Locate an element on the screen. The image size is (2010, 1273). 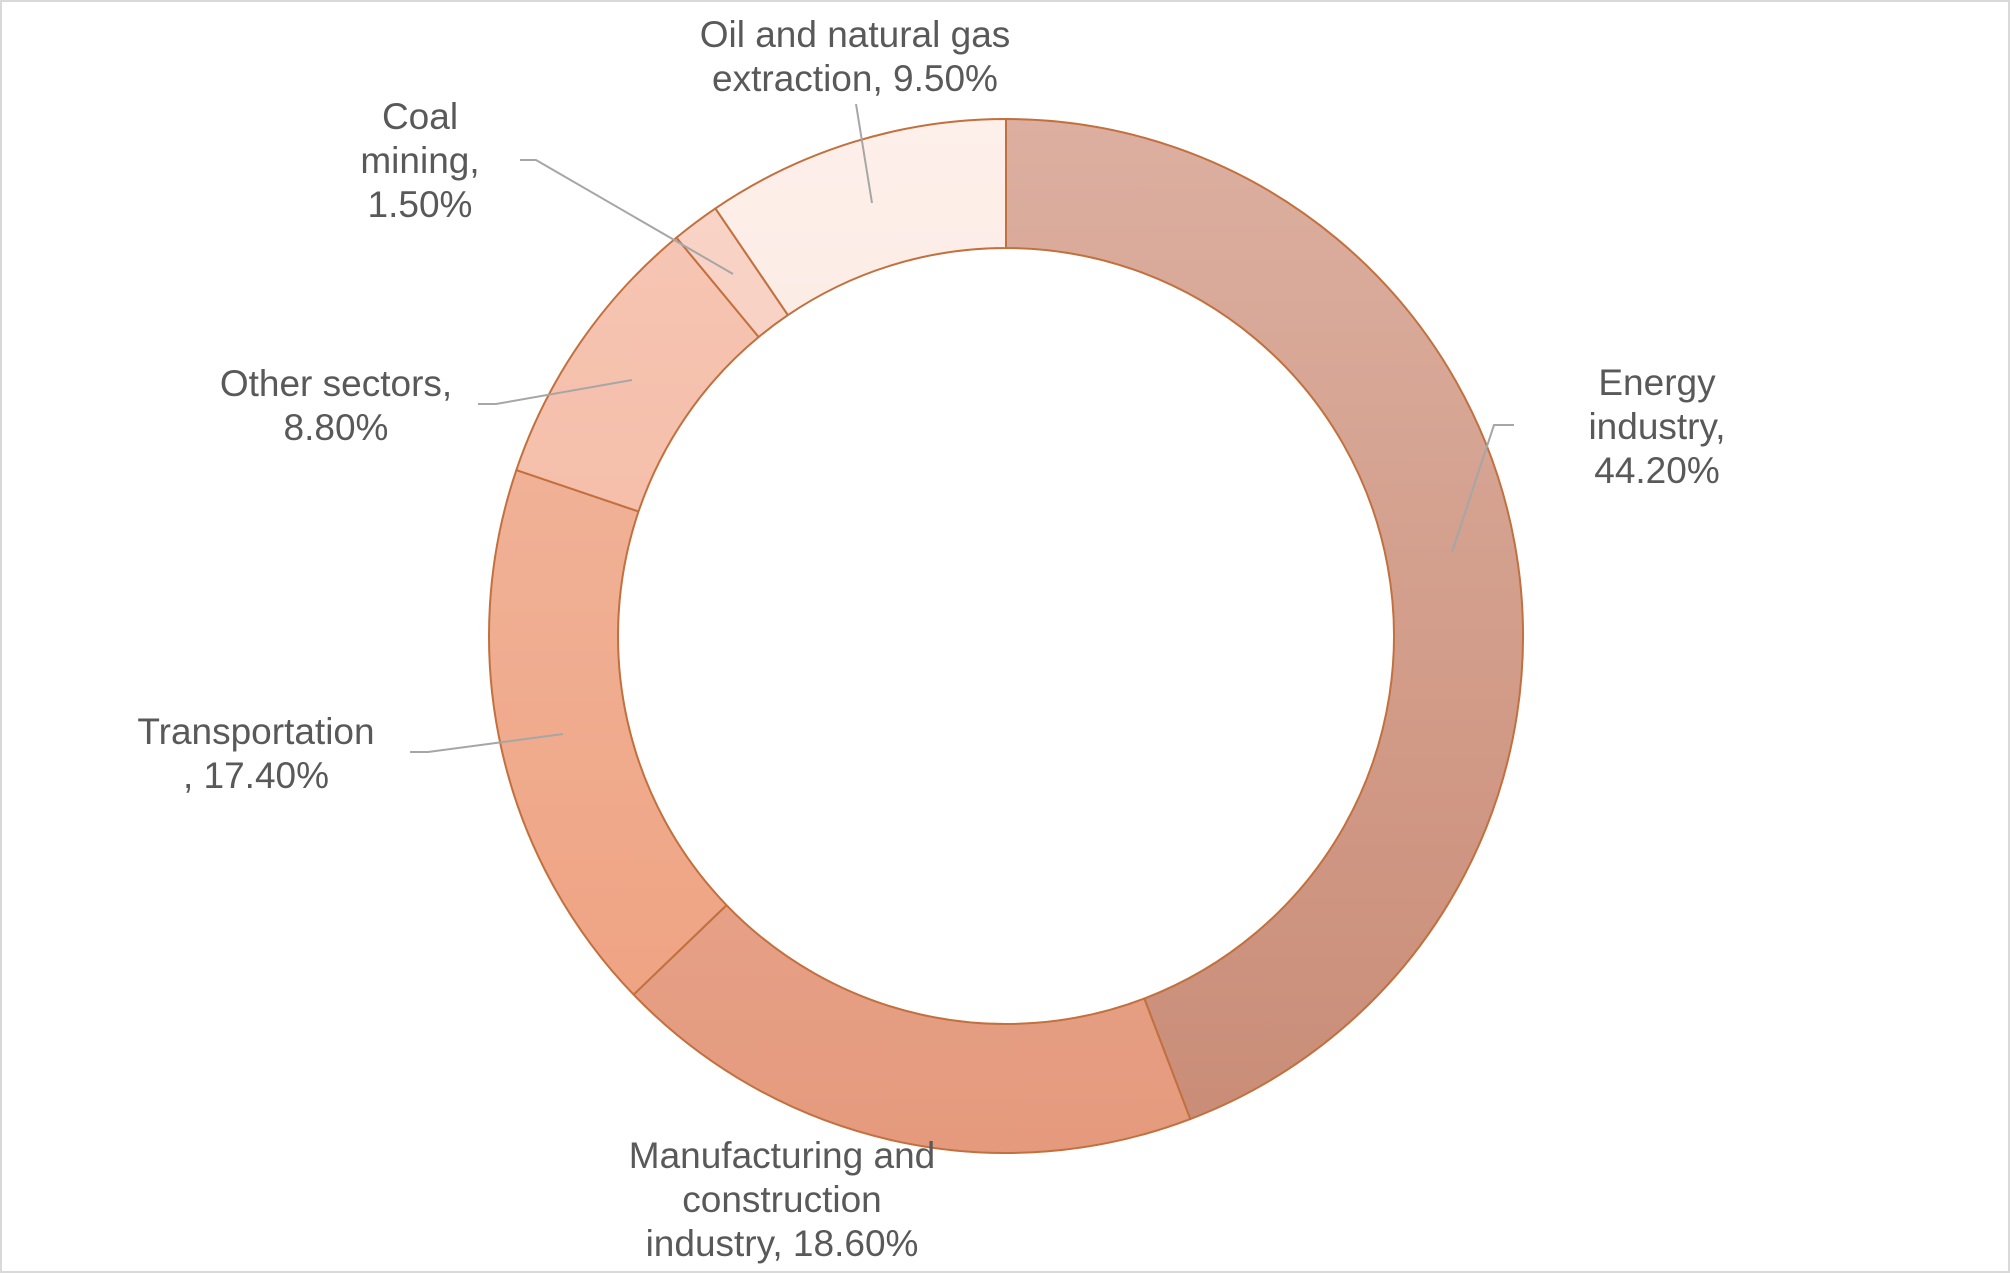
data-label-line: industry, is located at coordinates (1656, 426).